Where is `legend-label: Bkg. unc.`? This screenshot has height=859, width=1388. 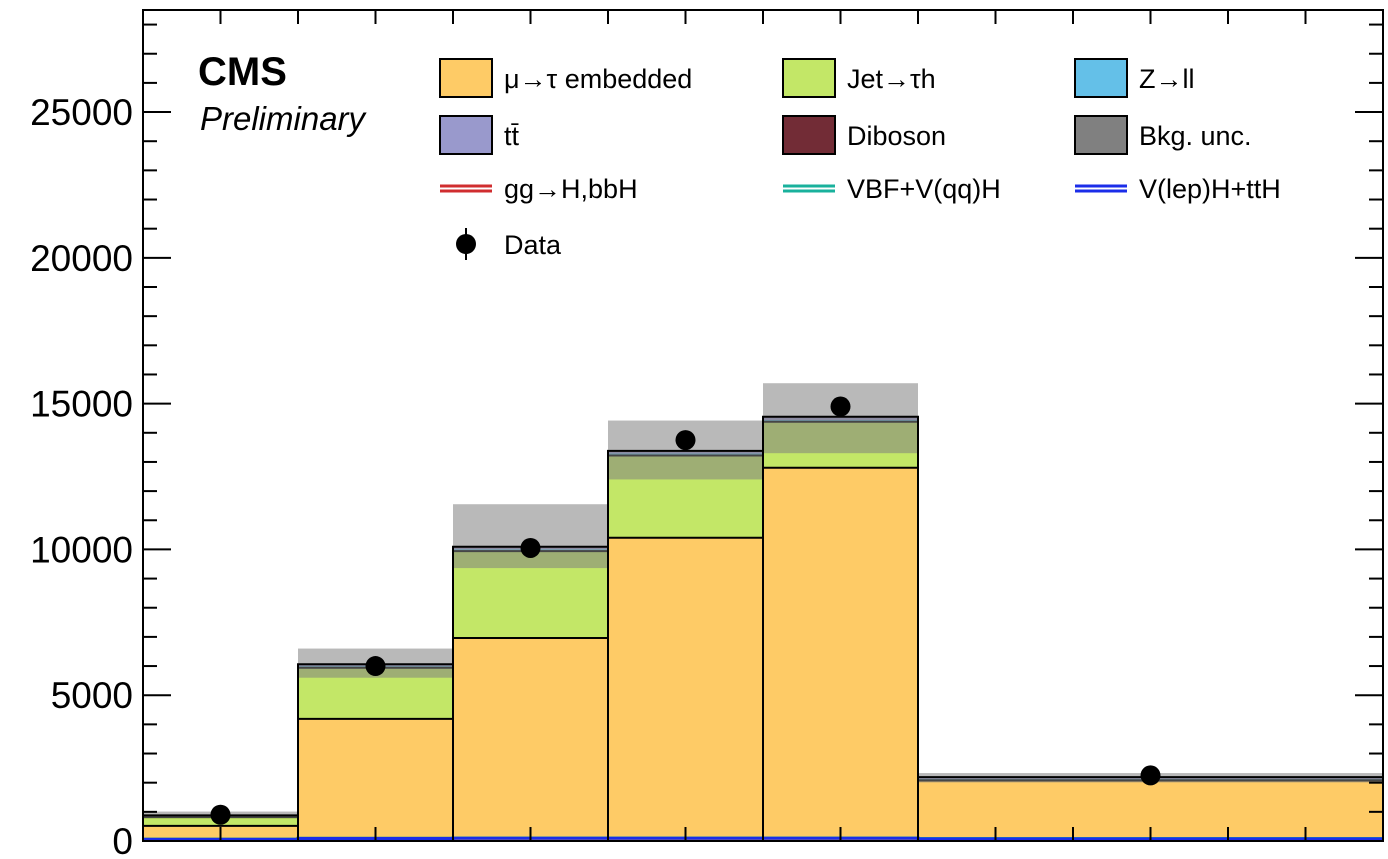
legend-label: Bkg. unc. is located at coordinates (1195, 136).